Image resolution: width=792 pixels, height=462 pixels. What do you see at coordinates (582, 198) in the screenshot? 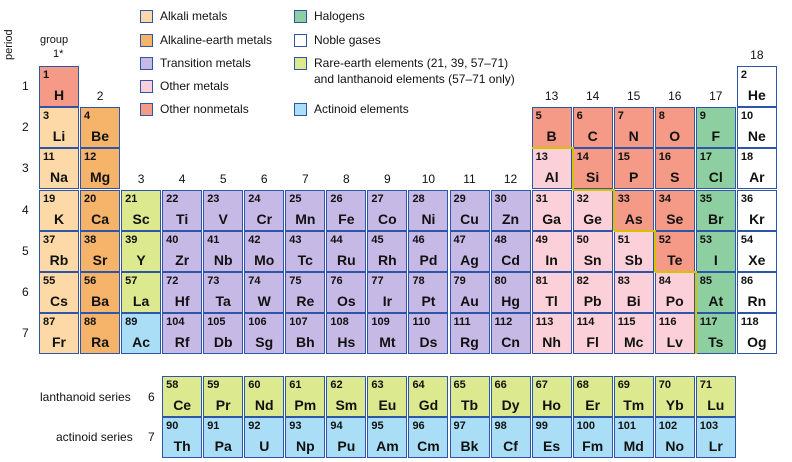
I see `atomic-number: 32` at bounding box center [582, 198].